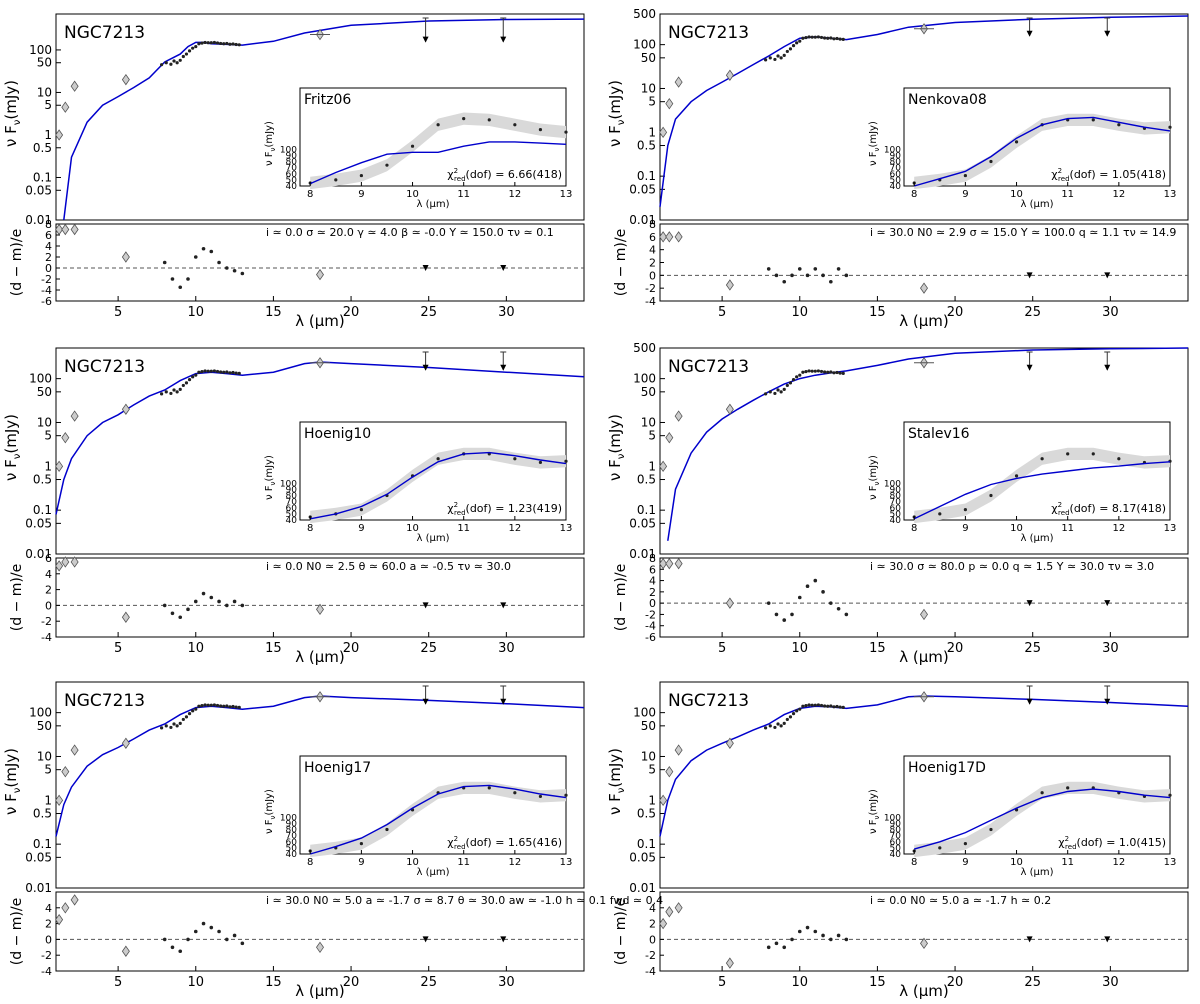 The image size is (1200, 1004). I want to click on inset-model-curve, so click(438, 819).